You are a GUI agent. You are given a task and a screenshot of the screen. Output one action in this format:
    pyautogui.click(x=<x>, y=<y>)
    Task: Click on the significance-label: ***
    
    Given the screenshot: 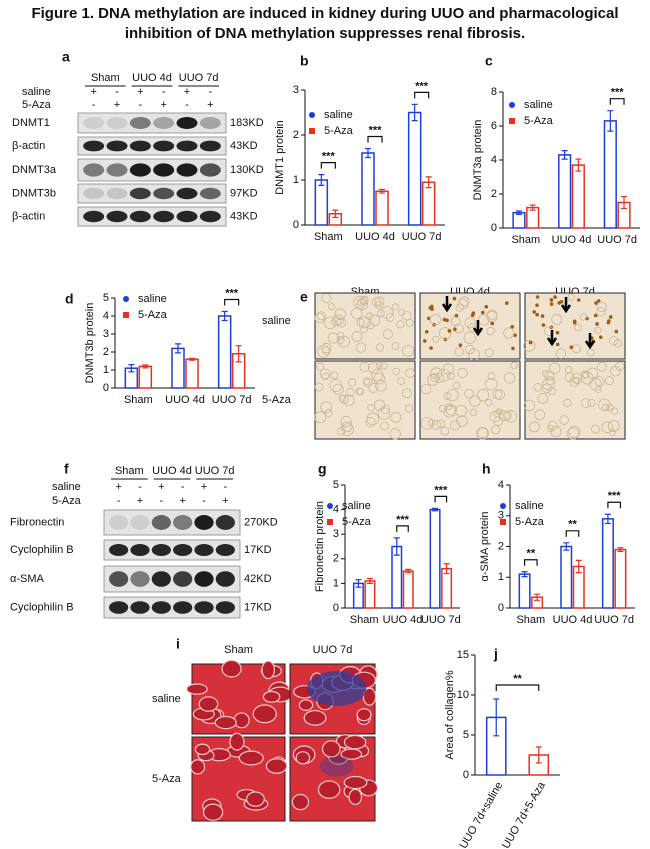 What is the action you would take?
    pyautogui.click(x=441, y=490)
    